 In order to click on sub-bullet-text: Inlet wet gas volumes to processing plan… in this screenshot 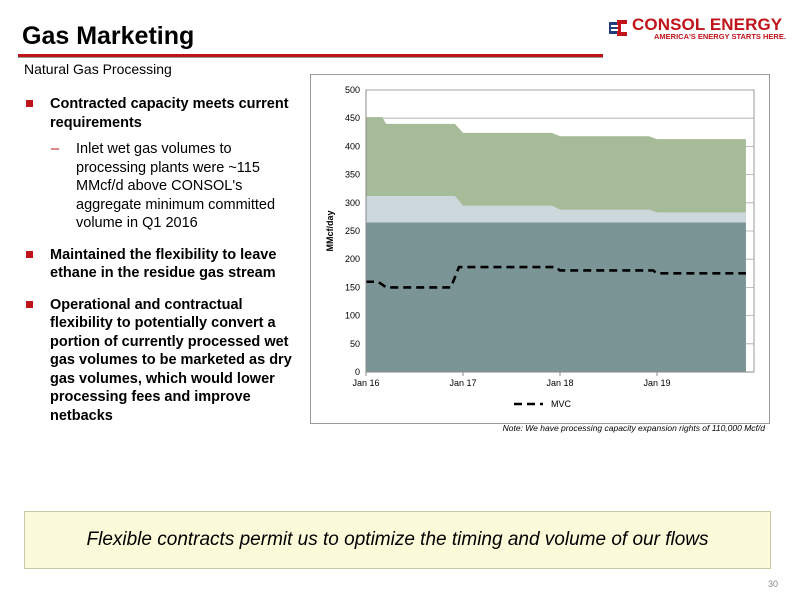, I will do `click(176, 186)`.